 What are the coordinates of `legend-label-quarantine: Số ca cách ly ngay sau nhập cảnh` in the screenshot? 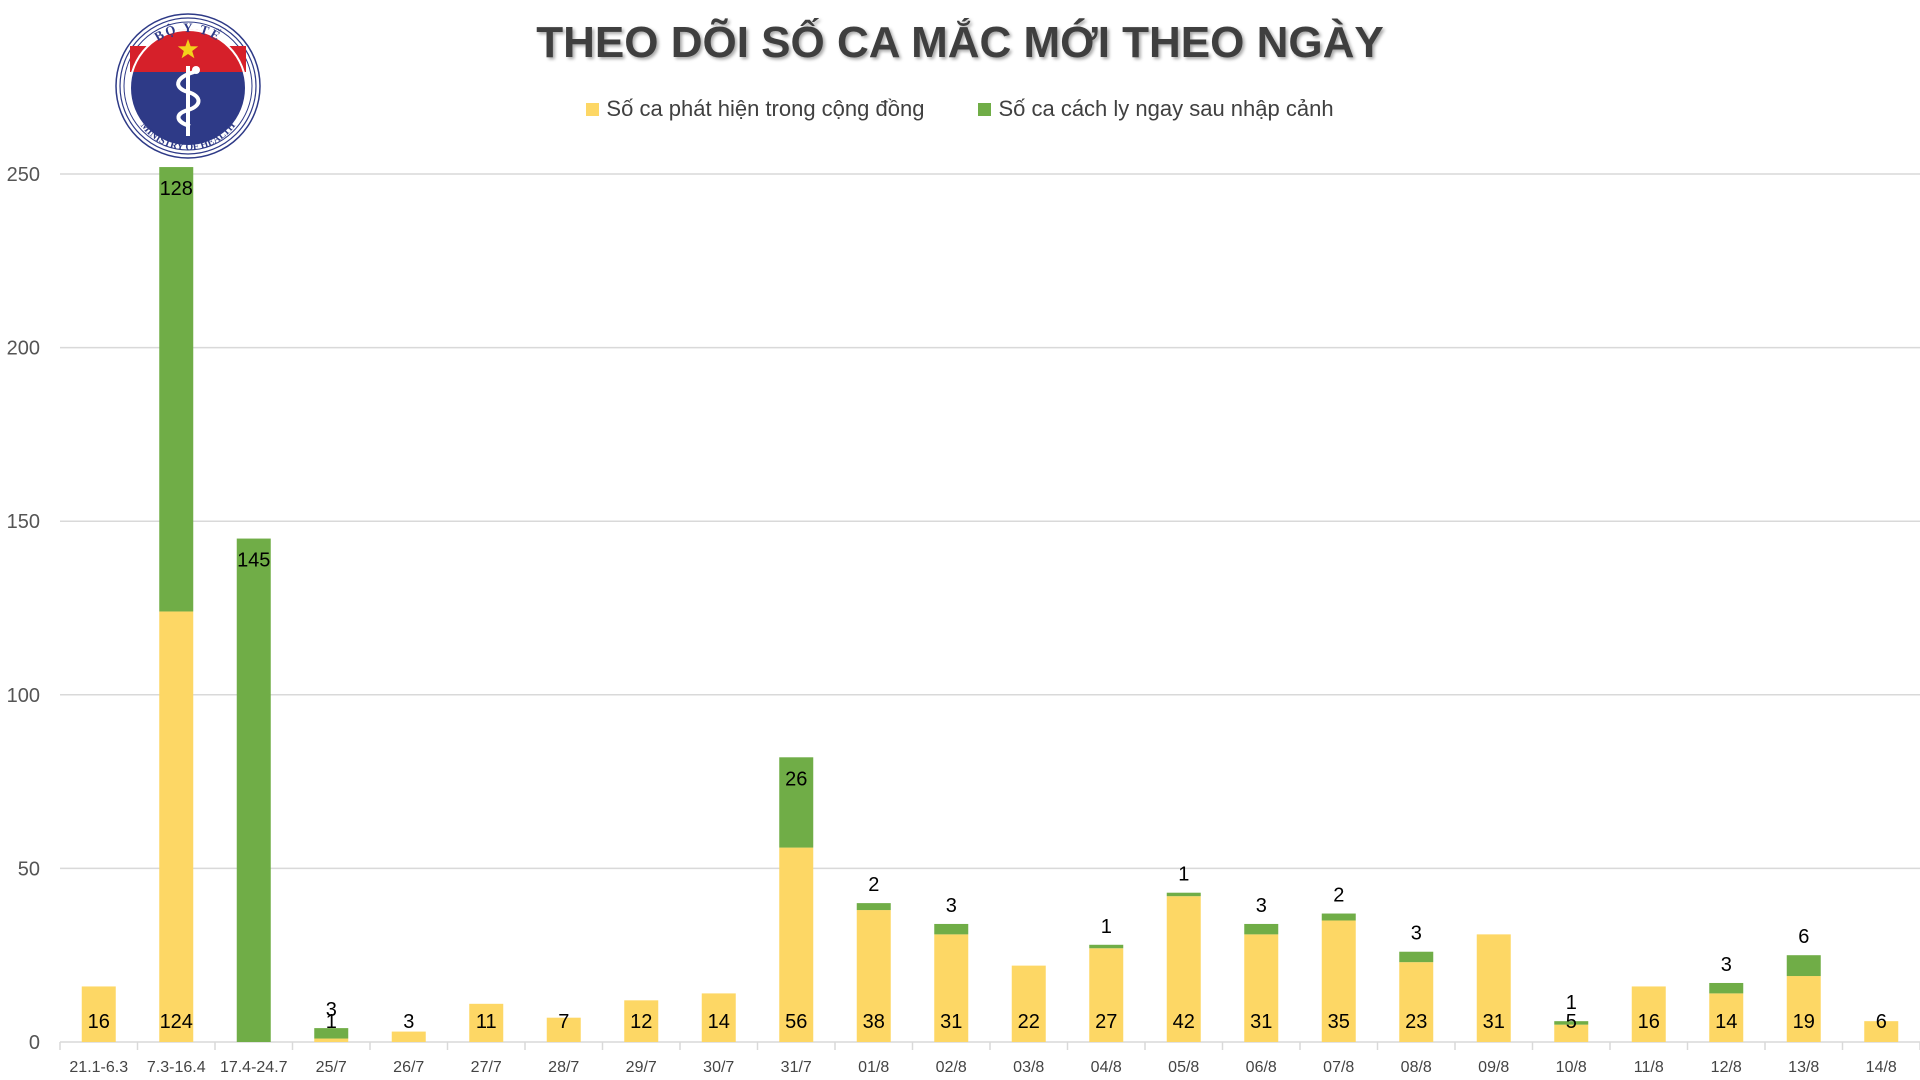 It's located at (1166, 108).